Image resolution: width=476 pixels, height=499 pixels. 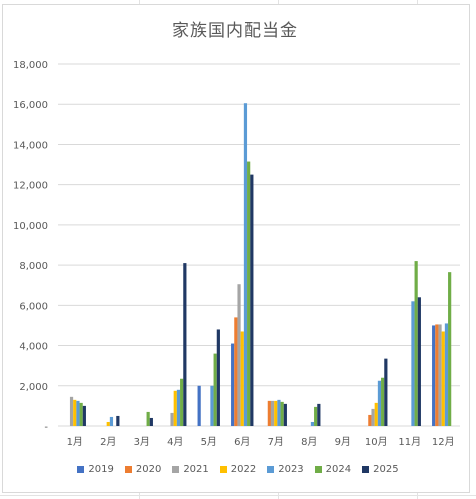 I want to click on y-tick-label: 2,000, so click(x=33, y=387).